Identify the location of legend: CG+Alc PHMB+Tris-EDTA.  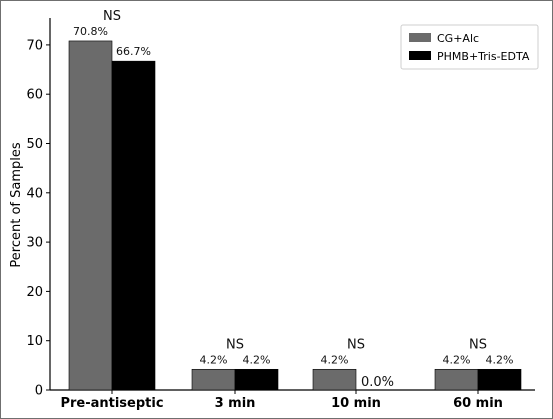
(469, 47).